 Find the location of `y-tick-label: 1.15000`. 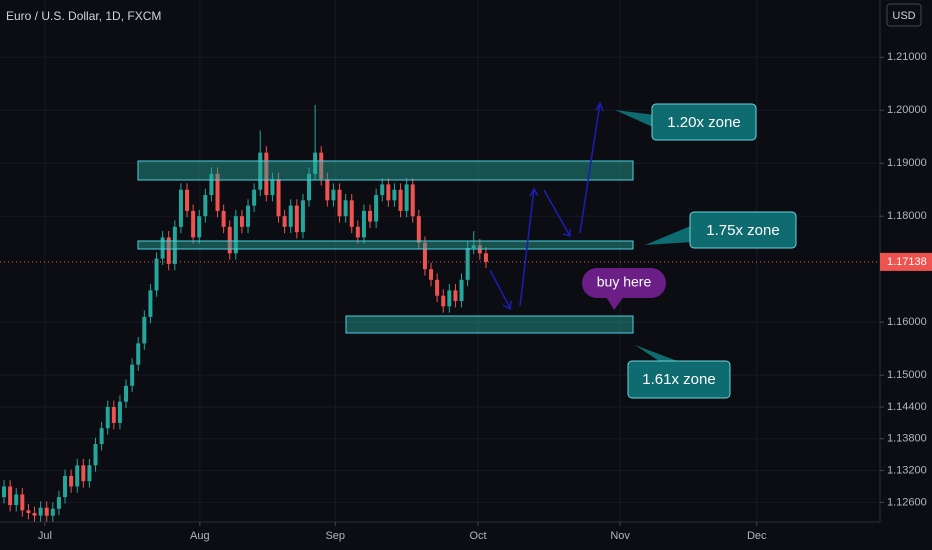

y-tick-label: 1.15000 is located at coordinates (907, 375).